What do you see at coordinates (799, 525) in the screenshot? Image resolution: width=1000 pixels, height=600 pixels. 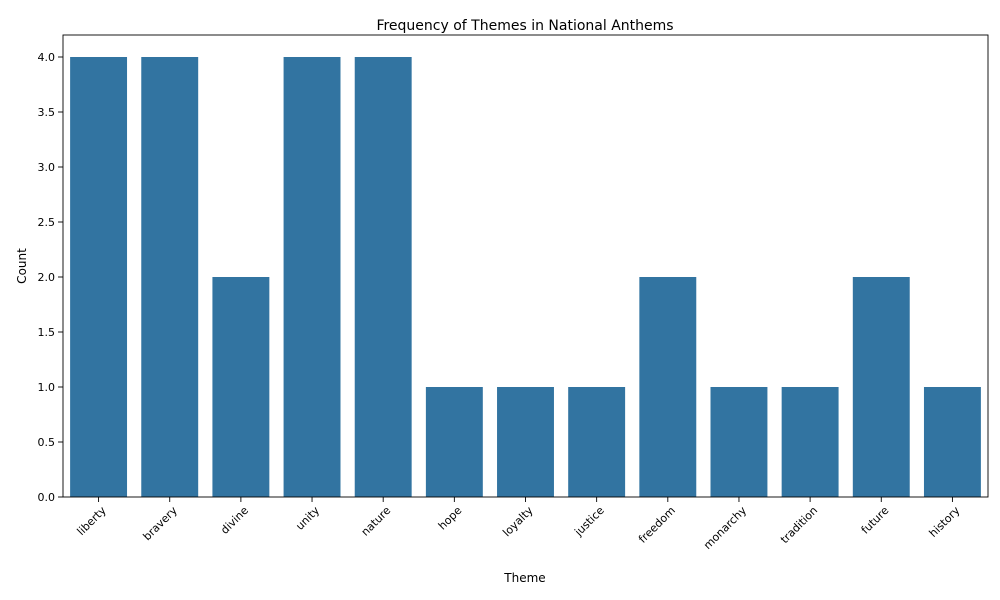 I see `x-tick-label-tradition: tradition` at bounding box center [799, 525].